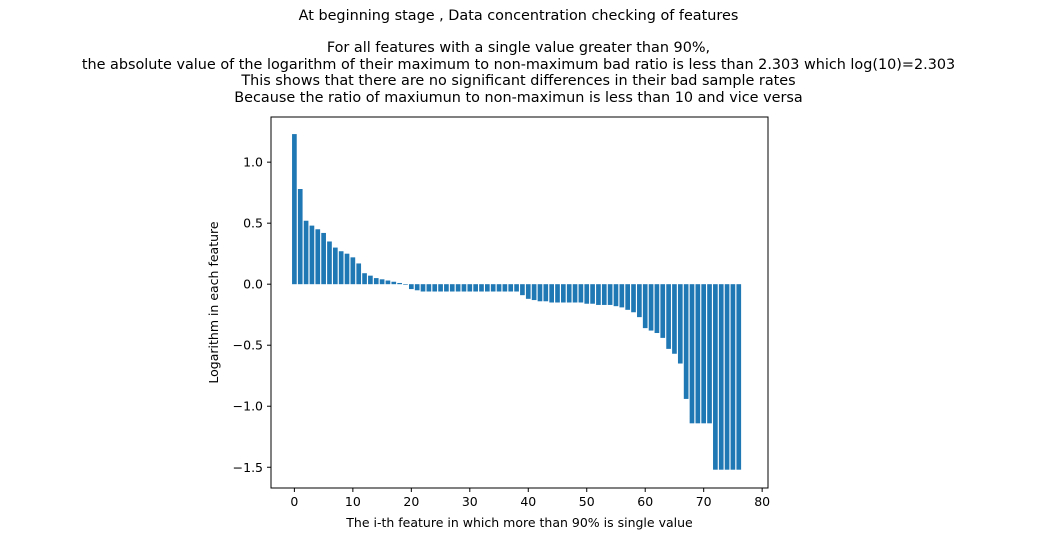 This screenshot has height=540, width=1037. I want to click on x-tick-label: 0, so click(294, 501).